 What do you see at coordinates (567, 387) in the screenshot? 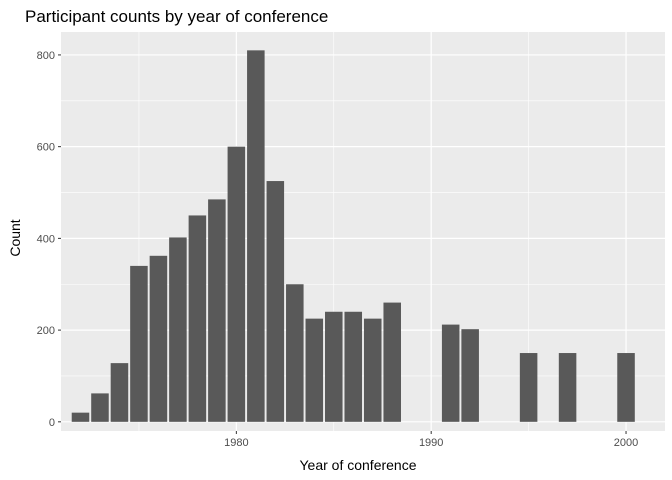
I see `bar-1997` at bounding box center [567, 387].